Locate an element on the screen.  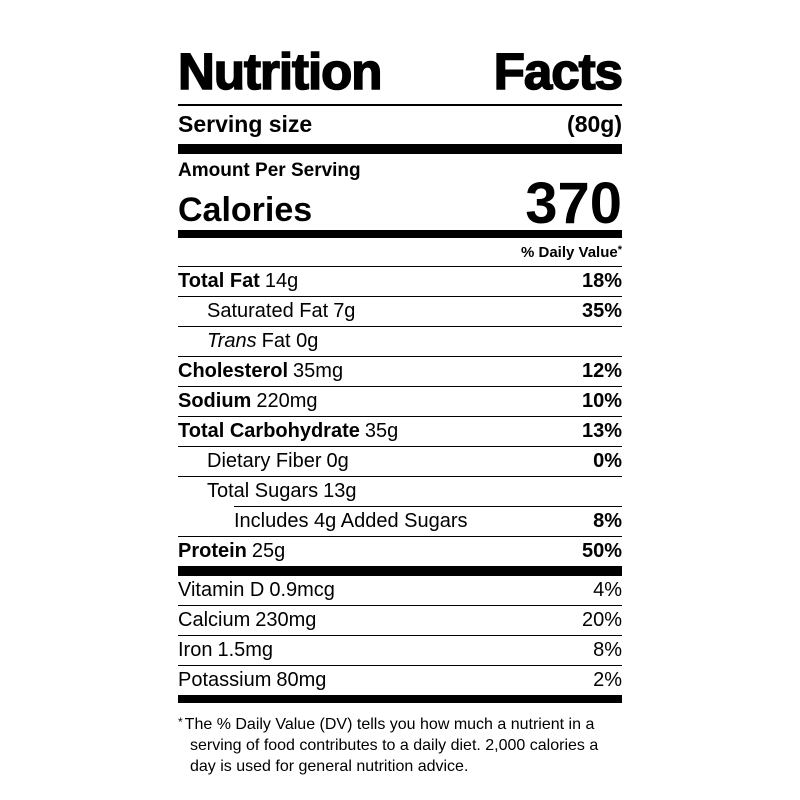
nutrient-name: Protein is located at coordinates (212, 550).